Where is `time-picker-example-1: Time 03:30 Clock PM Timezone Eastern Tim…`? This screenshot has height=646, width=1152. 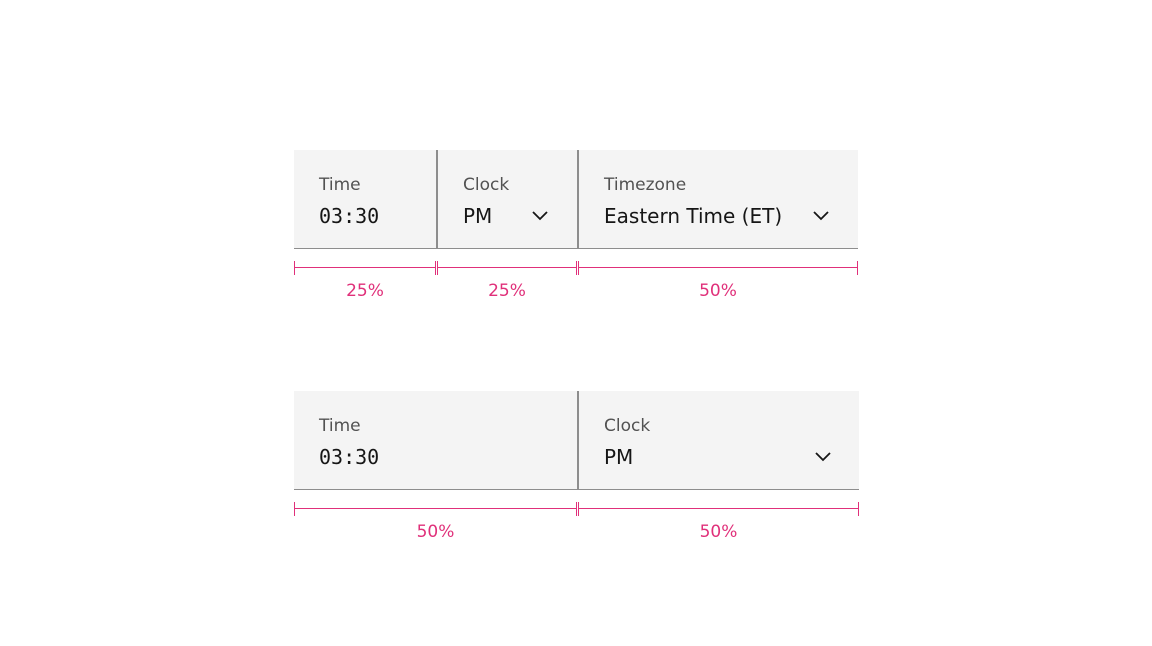
time-picker-example-1: Time 03:30 Clock PM Timezone Eastern Tim… is located at coordinates (576, 199).